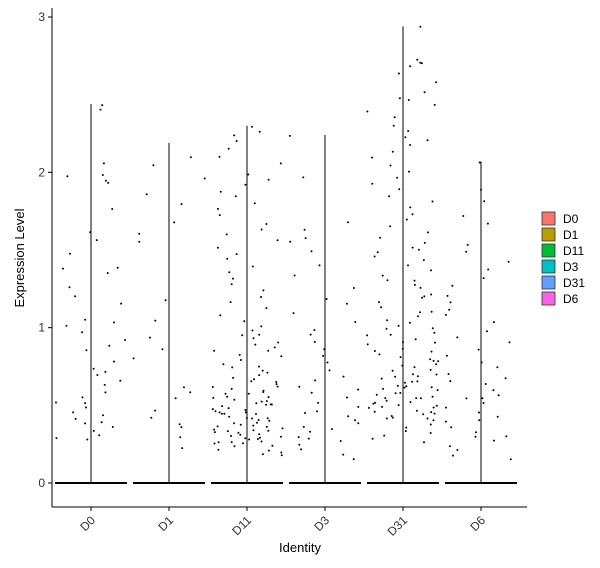  I want to click on legend-swatch-d31, so click(548, 282).